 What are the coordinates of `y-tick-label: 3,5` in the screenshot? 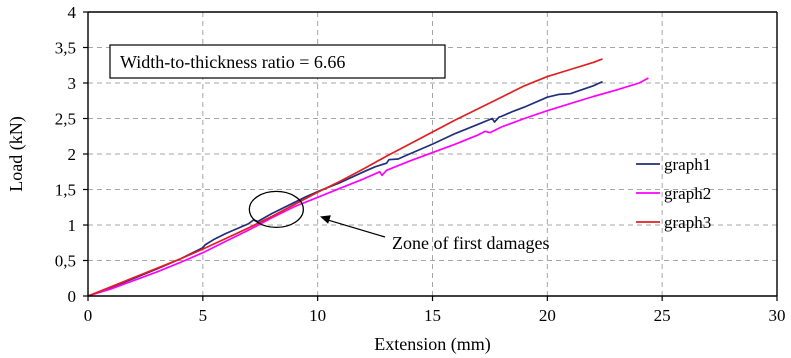 It's located at (65, 48).